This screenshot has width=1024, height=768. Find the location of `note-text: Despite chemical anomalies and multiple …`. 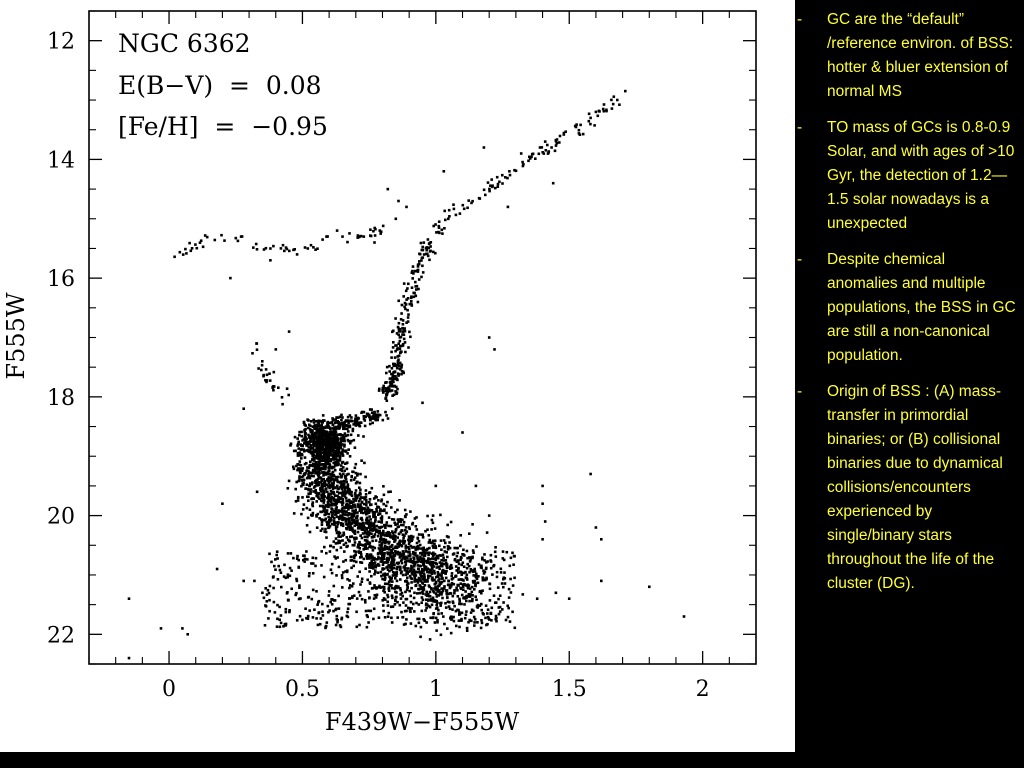

note-text: Despite chemical anomalies and multiple … is located at coordinates (921, 307).